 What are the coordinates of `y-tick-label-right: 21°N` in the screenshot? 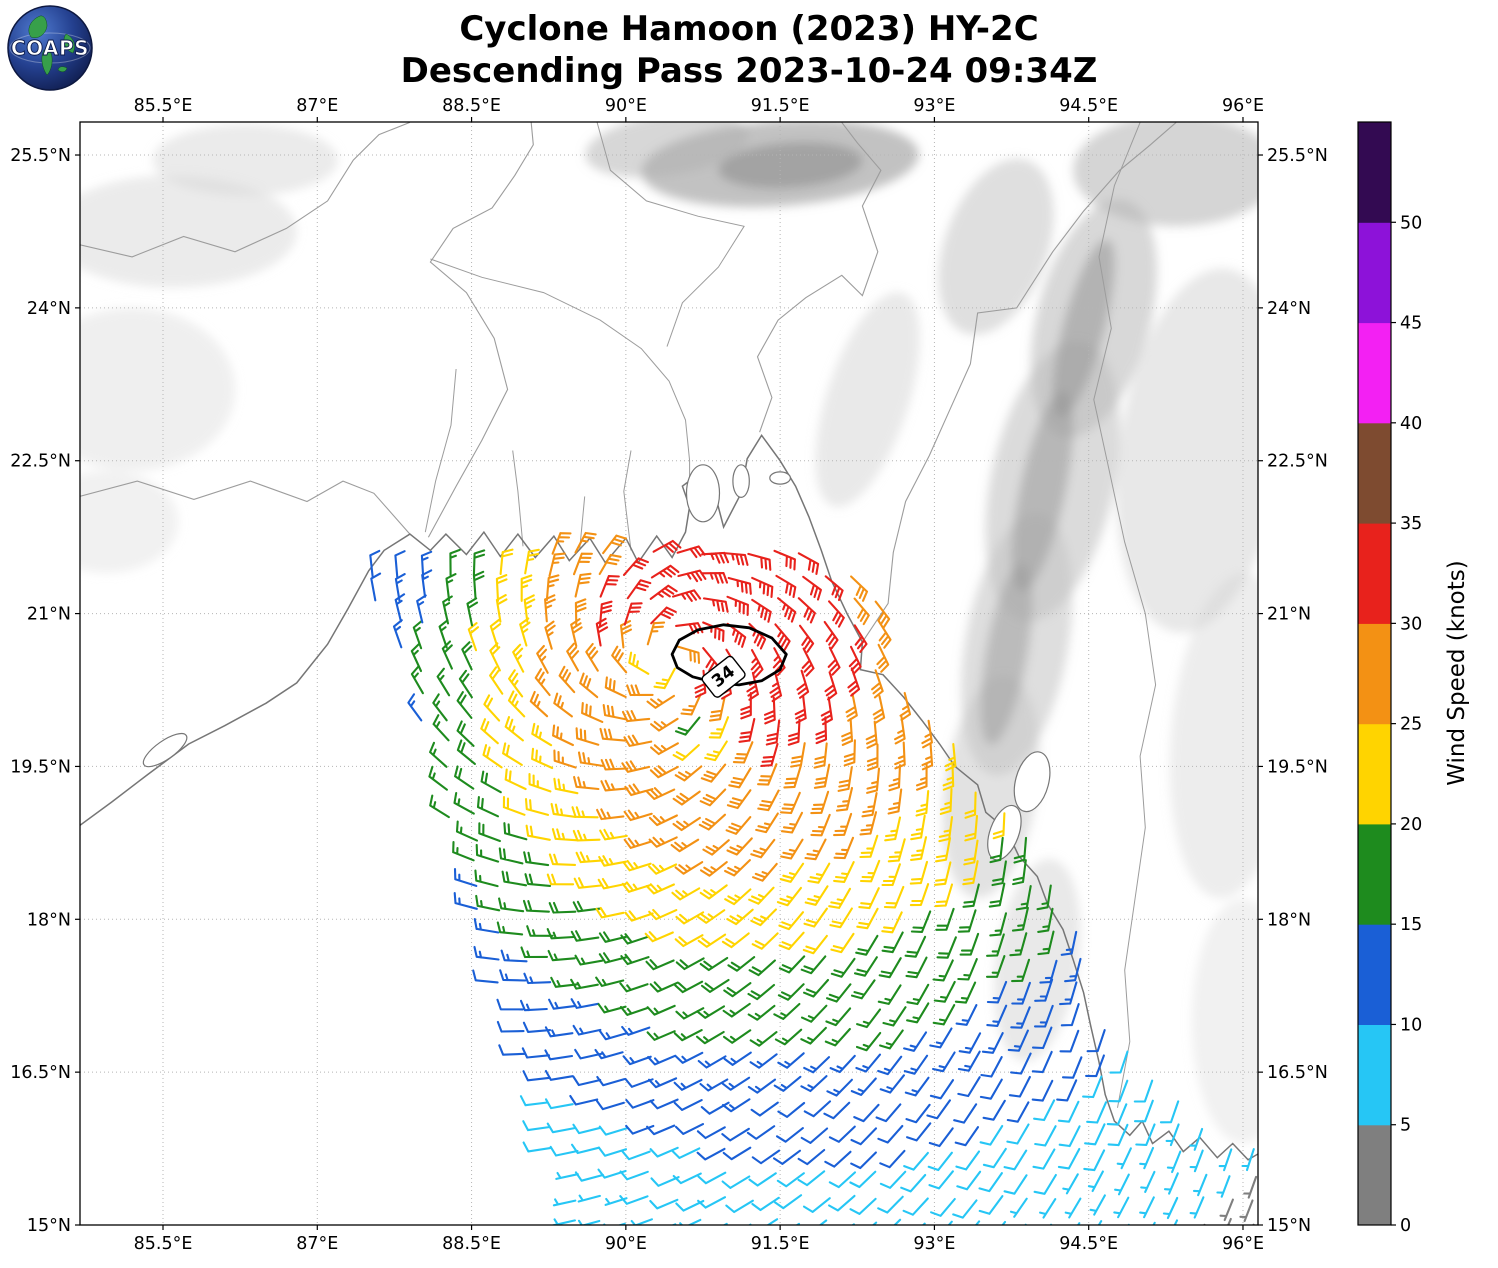 It's located at (1289, 615).